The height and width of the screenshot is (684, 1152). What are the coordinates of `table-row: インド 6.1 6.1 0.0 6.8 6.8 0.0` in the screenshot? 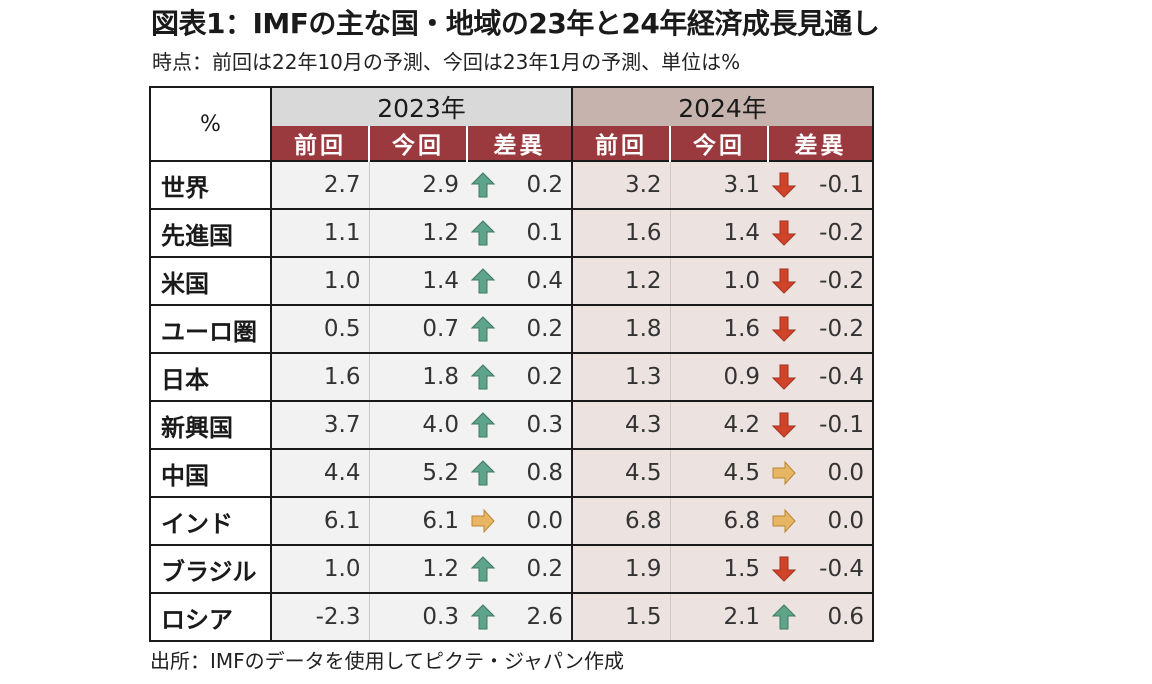 It's located at (512, 520).